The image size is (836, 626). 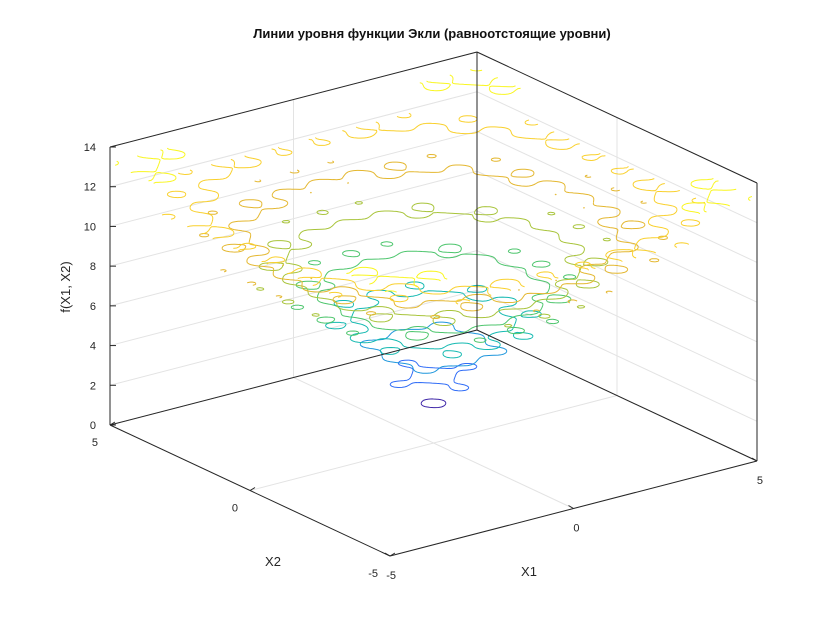 I want to click on x-tick-label: 5, so click(x=760, y=481).